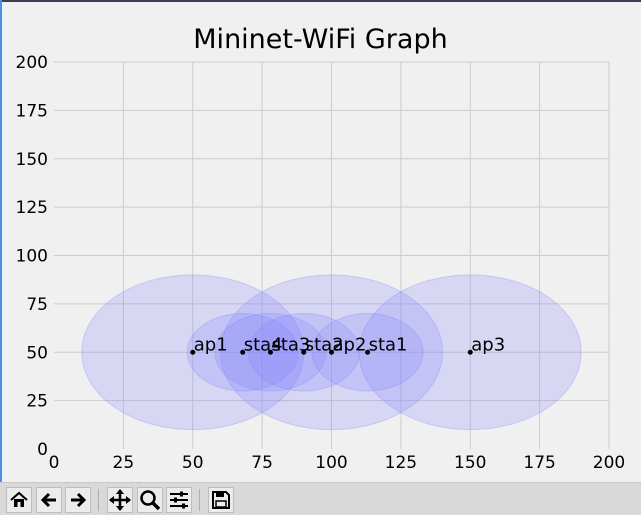 This screenshot has width=641, height=515. I want to click on x-tick-label: 175, so click(539, 463).